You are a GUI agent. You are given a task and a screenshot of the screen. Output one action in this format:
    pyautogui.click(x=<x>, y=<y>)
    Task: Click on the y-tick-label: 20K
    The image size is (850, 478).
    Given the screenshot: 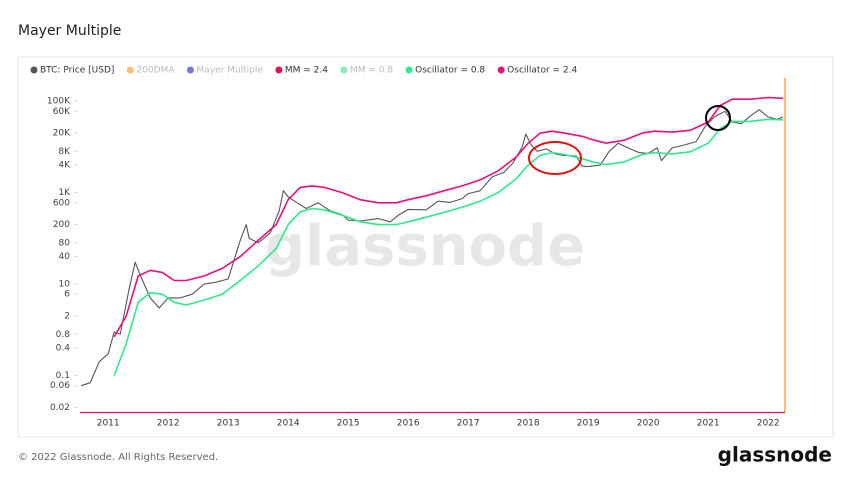 What is the action you would take?
    pyautogui.click(x=62, y=134)
    